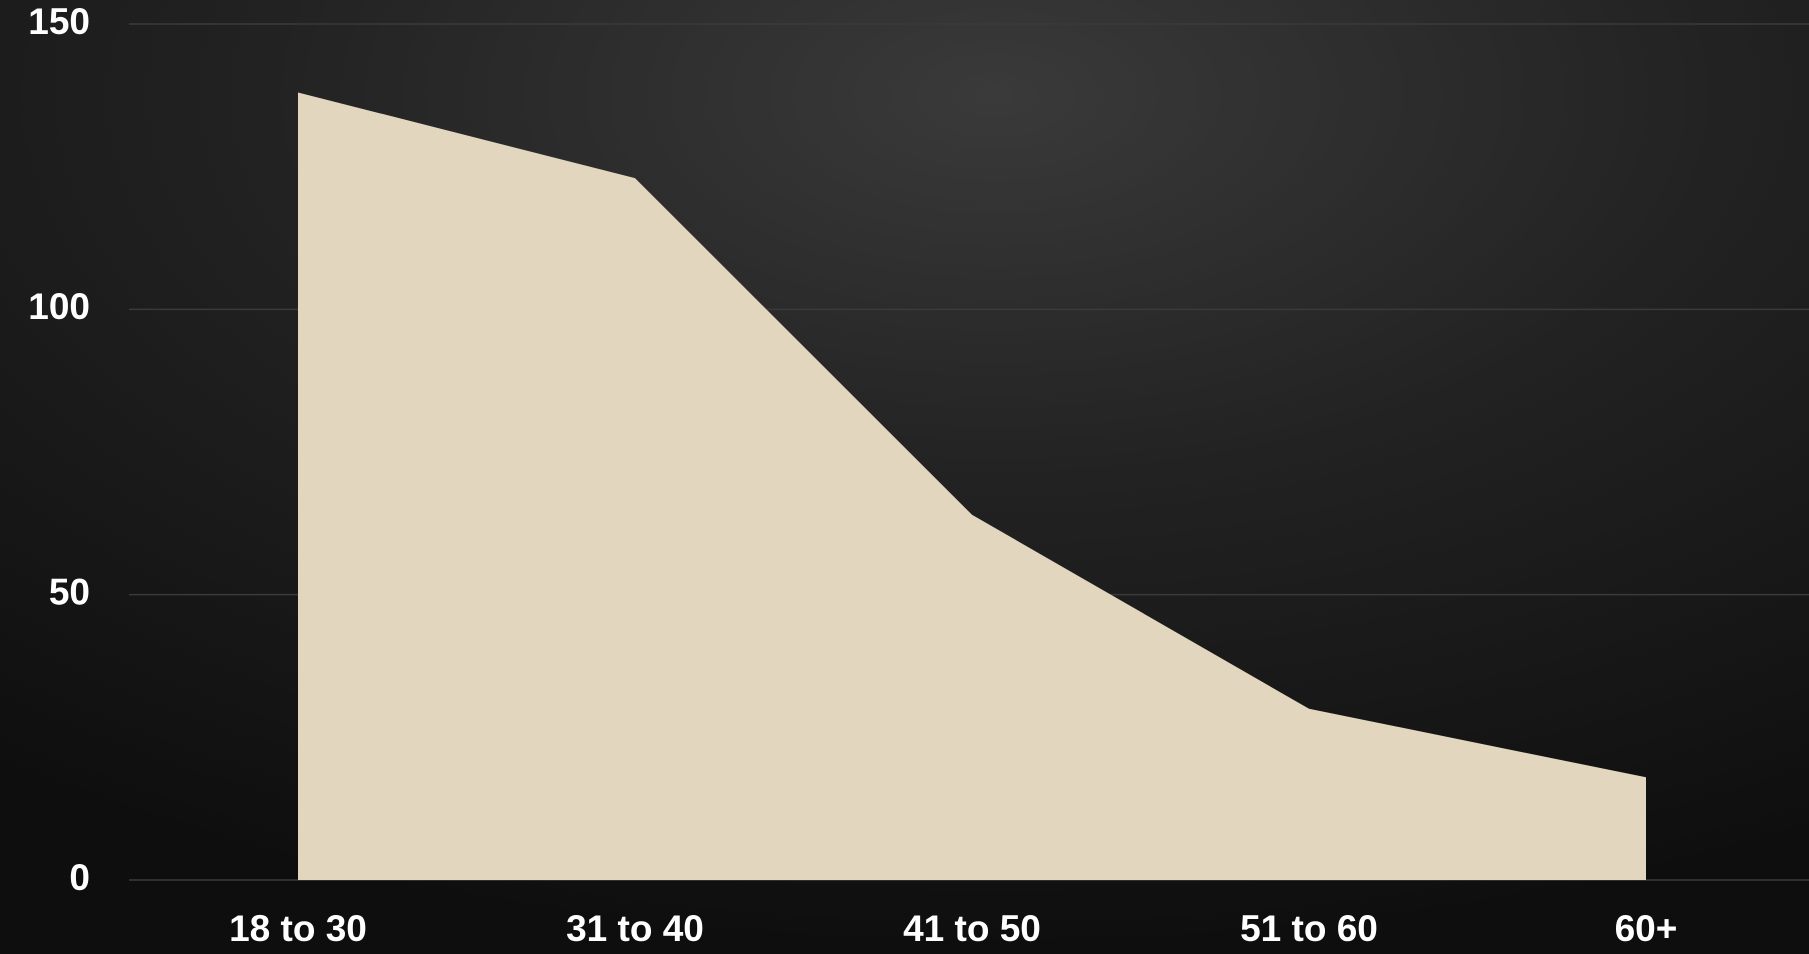 The height and width of the screenshot is (954, 1809). Describe the element at coordinates (59, 21) in the screenshot. I see `y-tick-label: 150` at that location.